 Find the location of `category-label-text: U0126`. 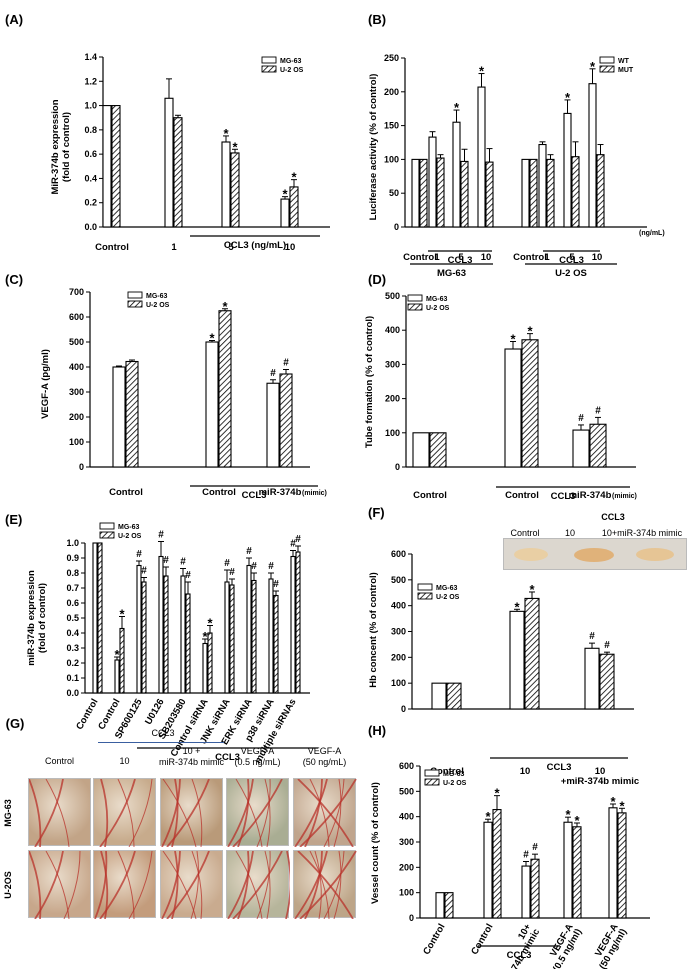

category-label-text: U0126 is located at coordinates (155, 712).